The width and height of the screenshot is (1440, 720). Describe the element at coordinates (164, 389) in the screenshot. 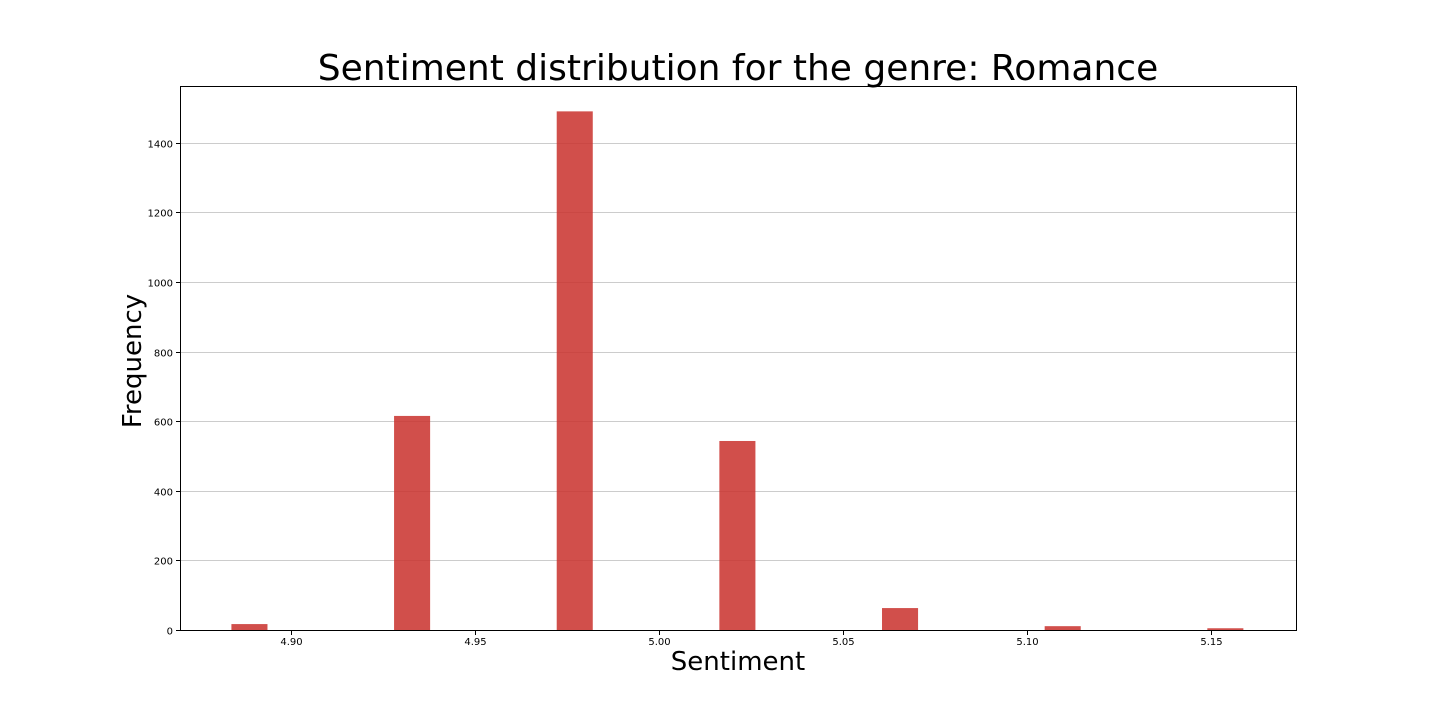

I see `y-axis-ticks: 0 200 400 600 800 1000 1200 1400` at that location.